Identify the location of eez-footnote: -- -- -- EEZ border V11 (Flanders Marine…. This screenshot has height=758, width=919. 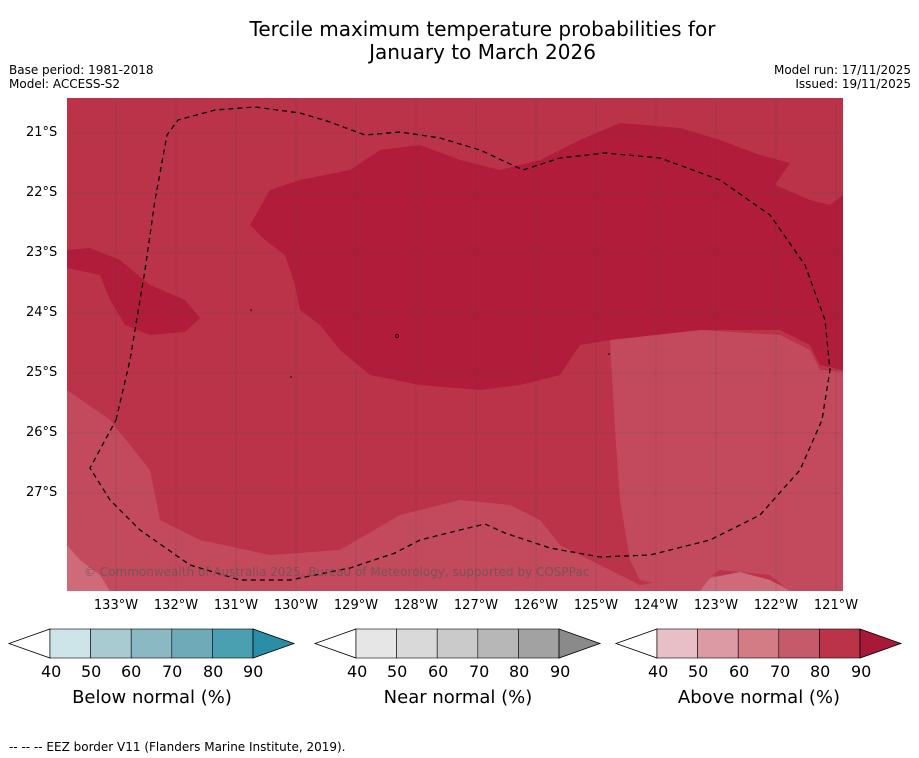
(177, 747).